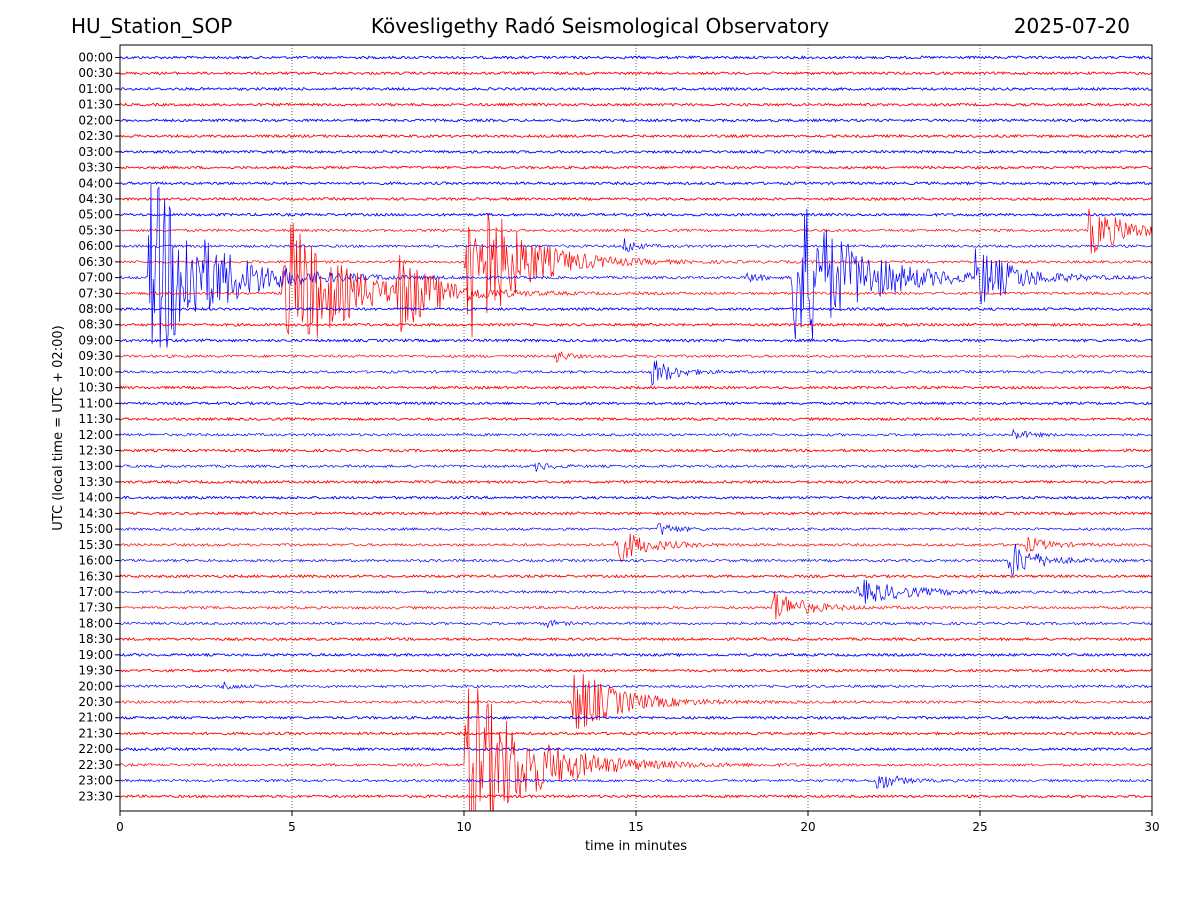 This screenshot has height=900, width=1200. What do you see at coordinates (95, 623) in the screenshot?
I see `y-tick-label: 18:00` at bounding box center [95, 623].